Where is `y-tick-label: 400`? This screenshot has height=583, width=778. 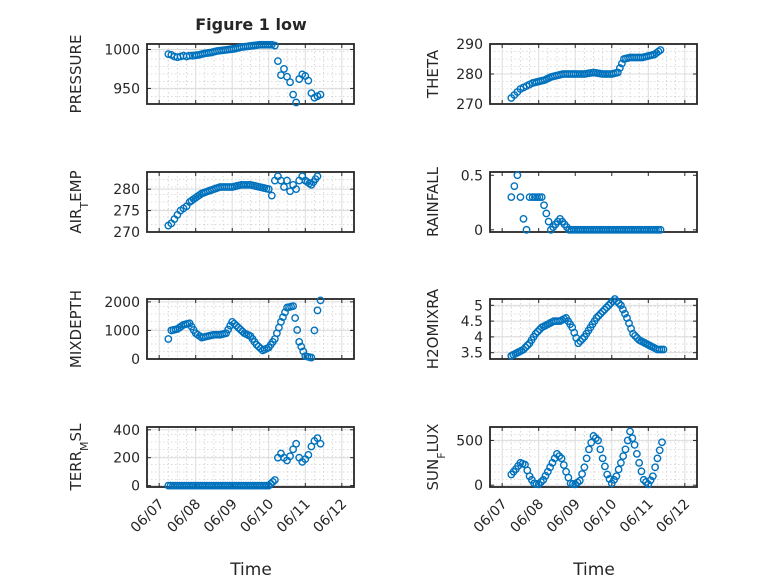
y-tick-label: 400 is located at coordinates (126, 431).